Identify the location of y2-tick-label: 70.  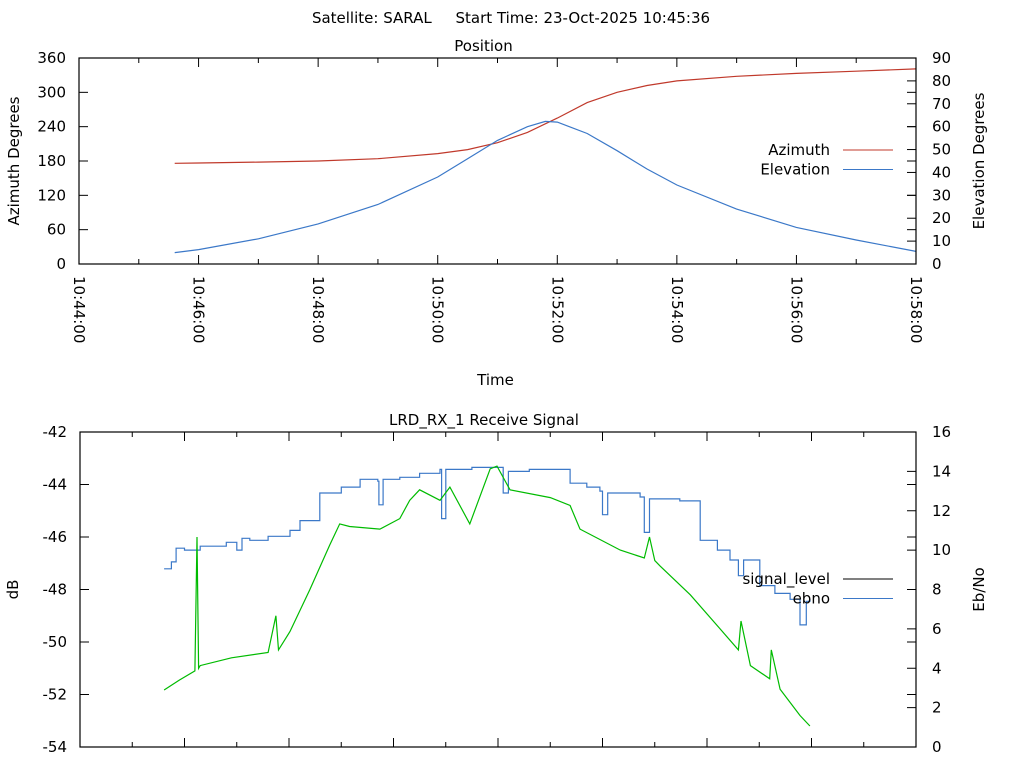
(941, 104).